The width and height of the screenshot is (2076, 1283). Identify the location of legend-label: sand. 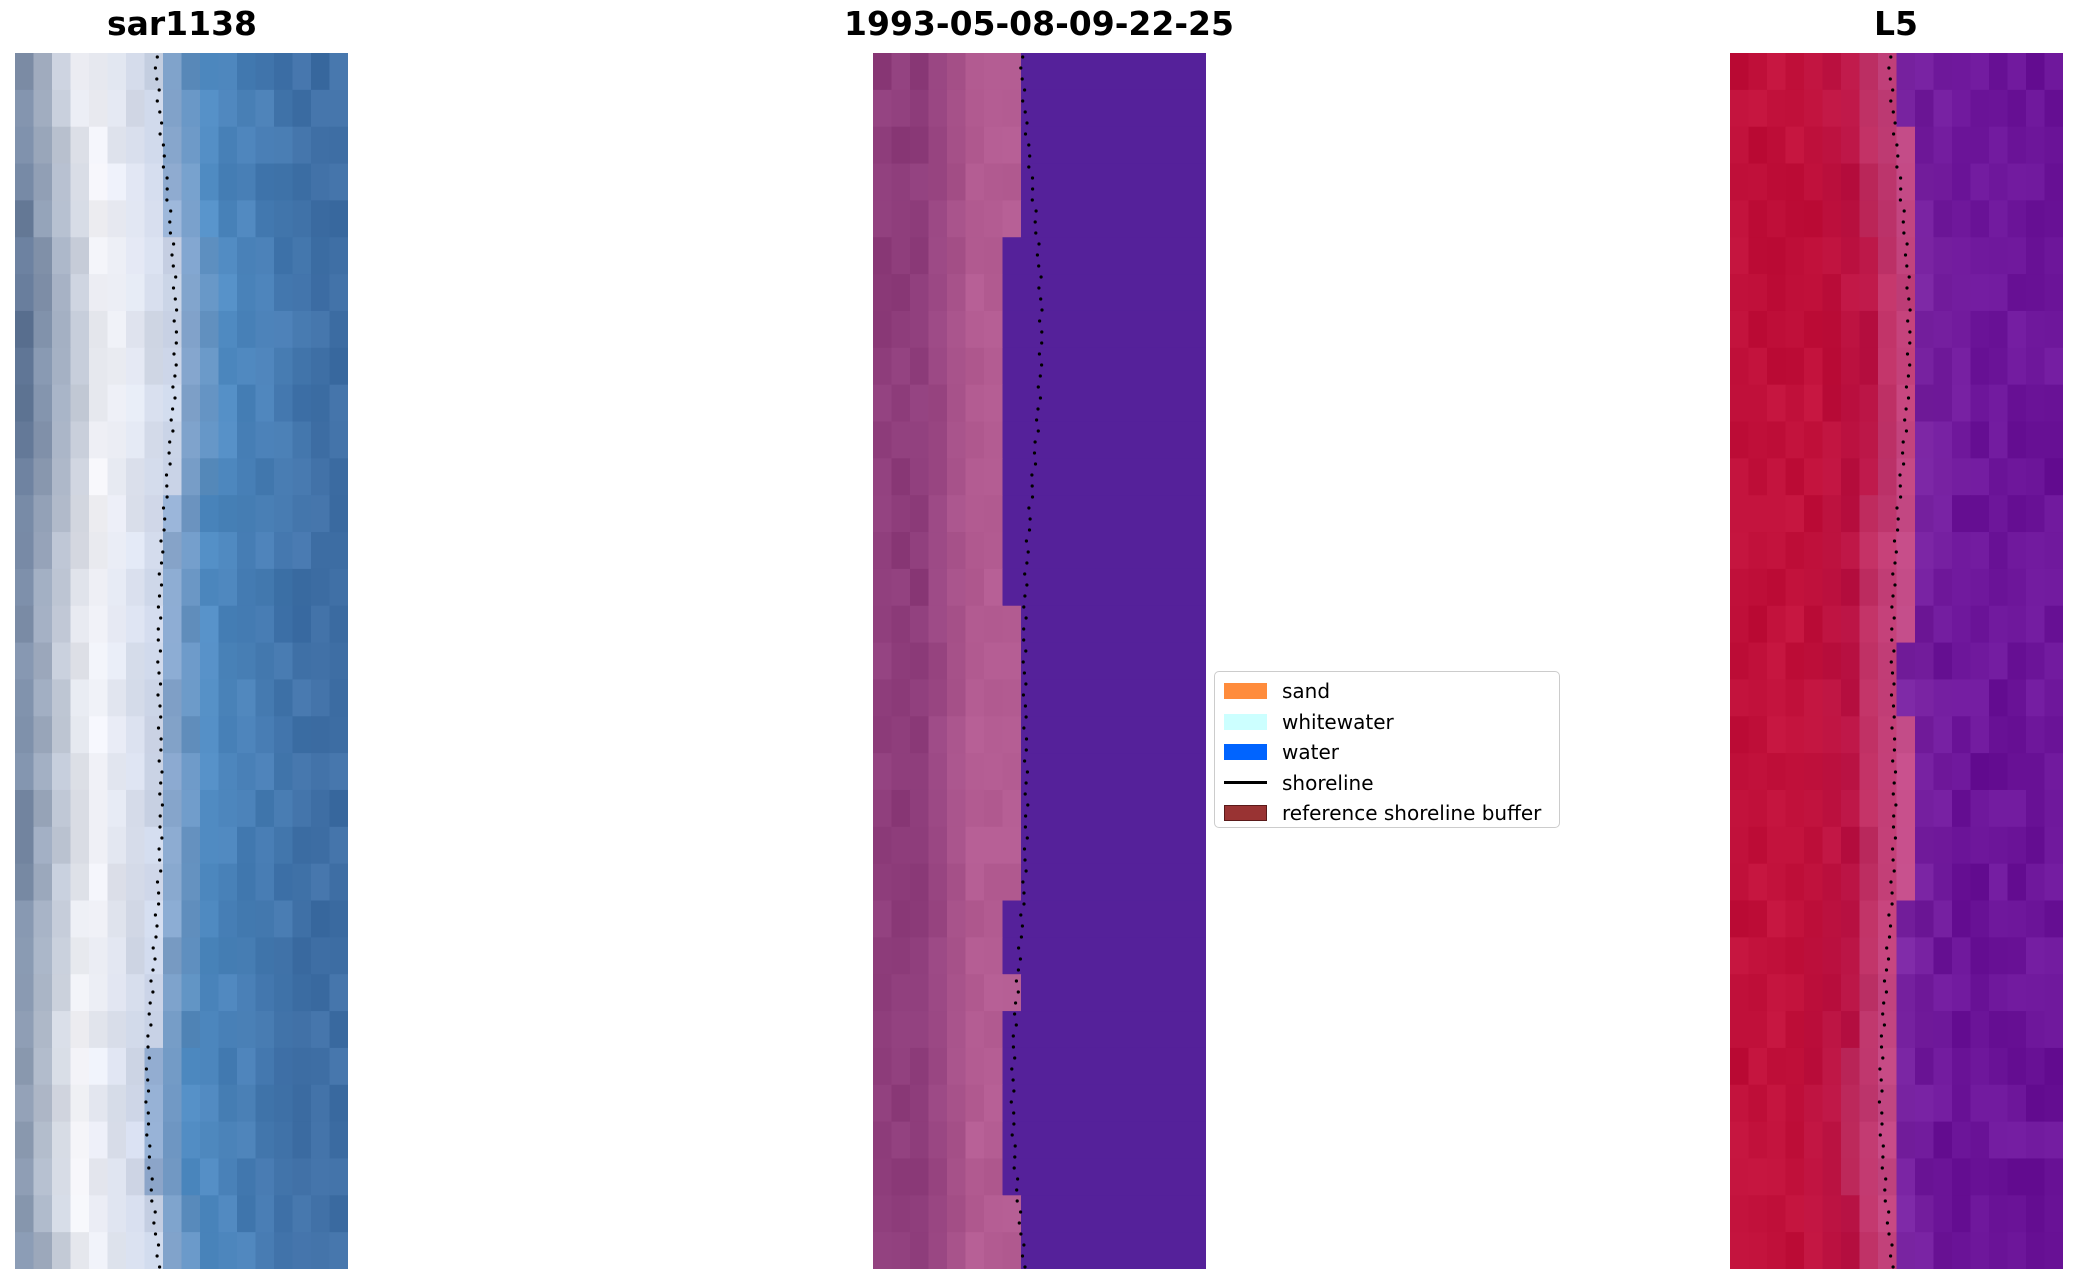
(1306, 691).